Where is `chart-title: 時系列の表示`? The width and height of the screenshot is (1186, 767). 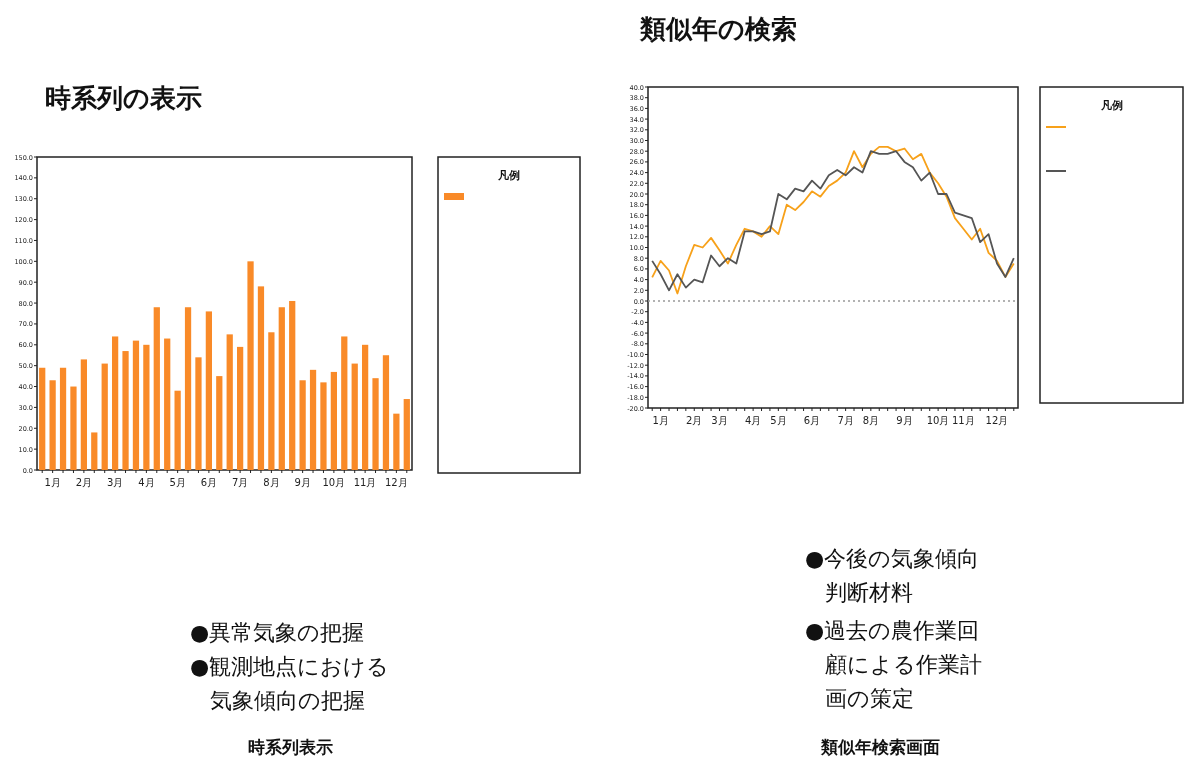
chart-title: 時系列の表示 is located at coordinates (123, 98).